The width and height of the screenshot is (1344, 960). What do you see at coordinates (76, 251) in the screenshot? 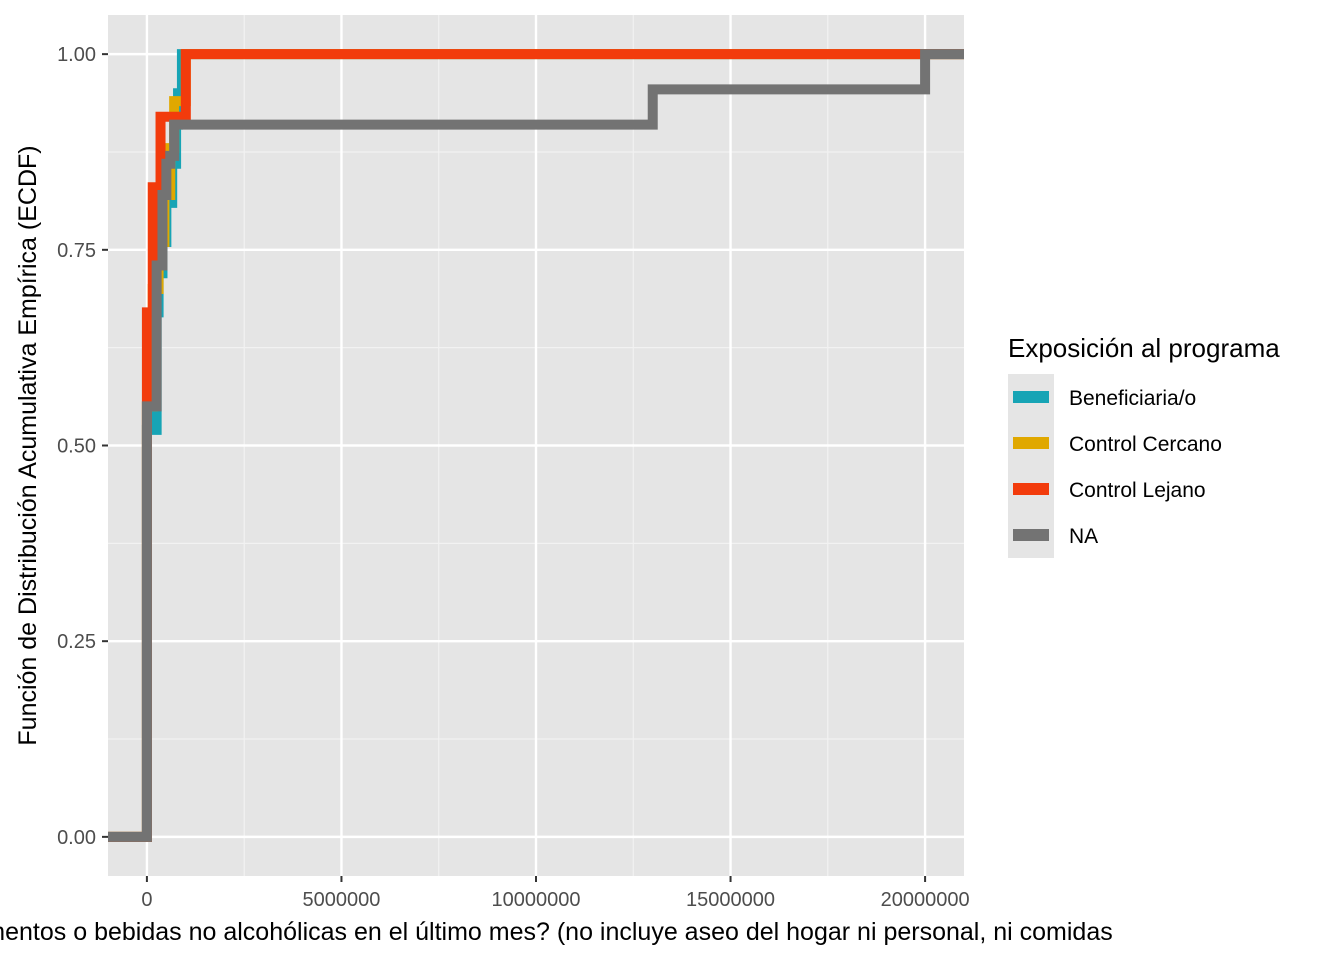
I see `y-tick-label: 0.75` at bounding box center [76, 251].